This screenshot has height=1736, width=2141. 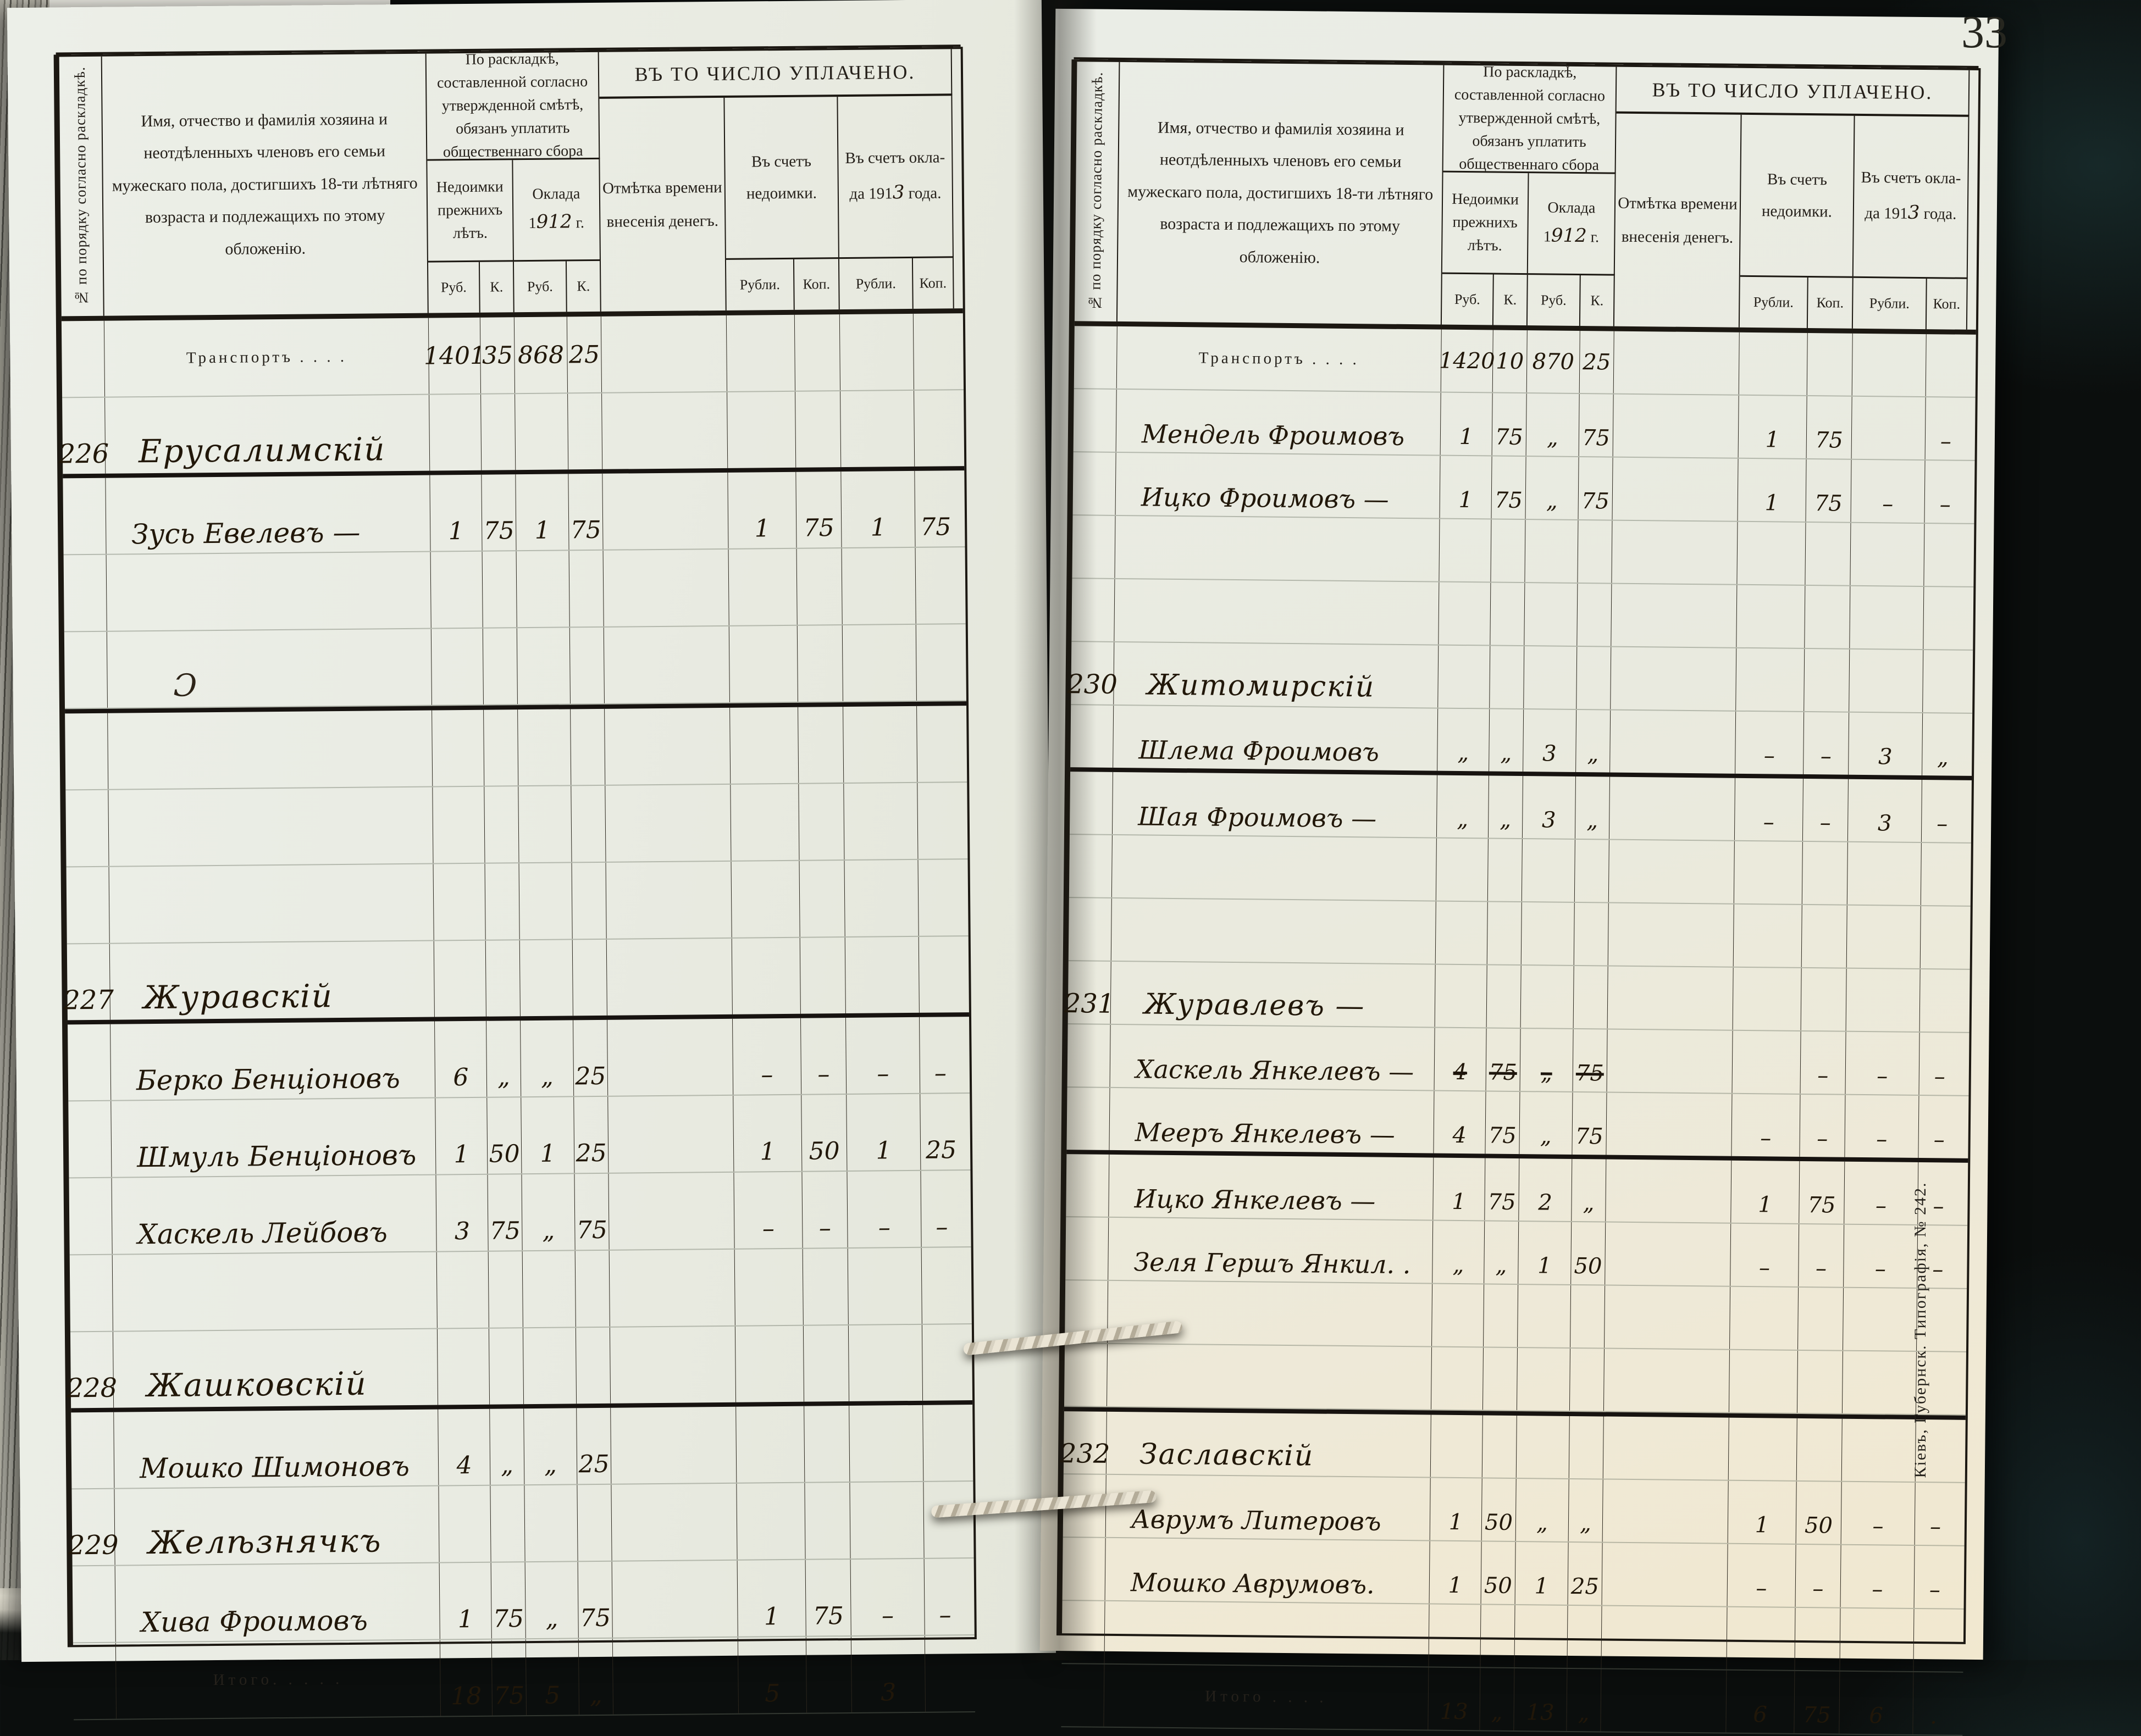 I want to click on cell-oklad-kop: 25, so click(x=590, y=1057).